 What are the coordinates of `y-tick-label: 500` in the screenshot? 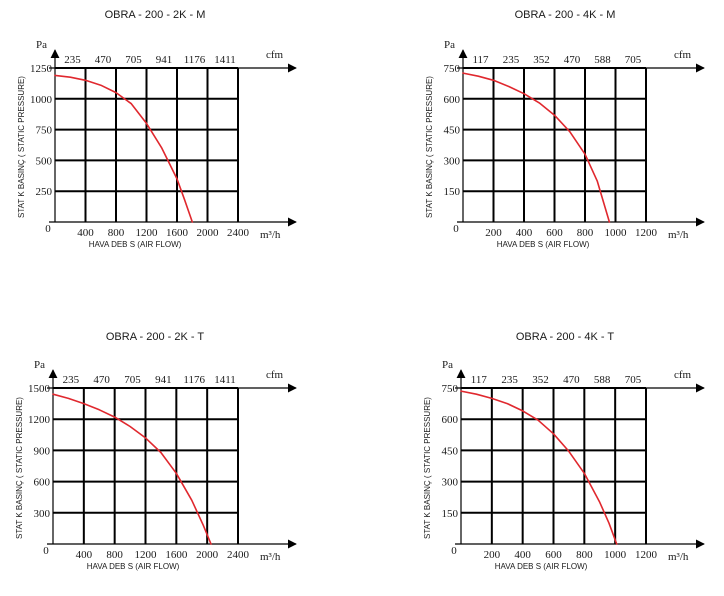 It's located at (44, 161).